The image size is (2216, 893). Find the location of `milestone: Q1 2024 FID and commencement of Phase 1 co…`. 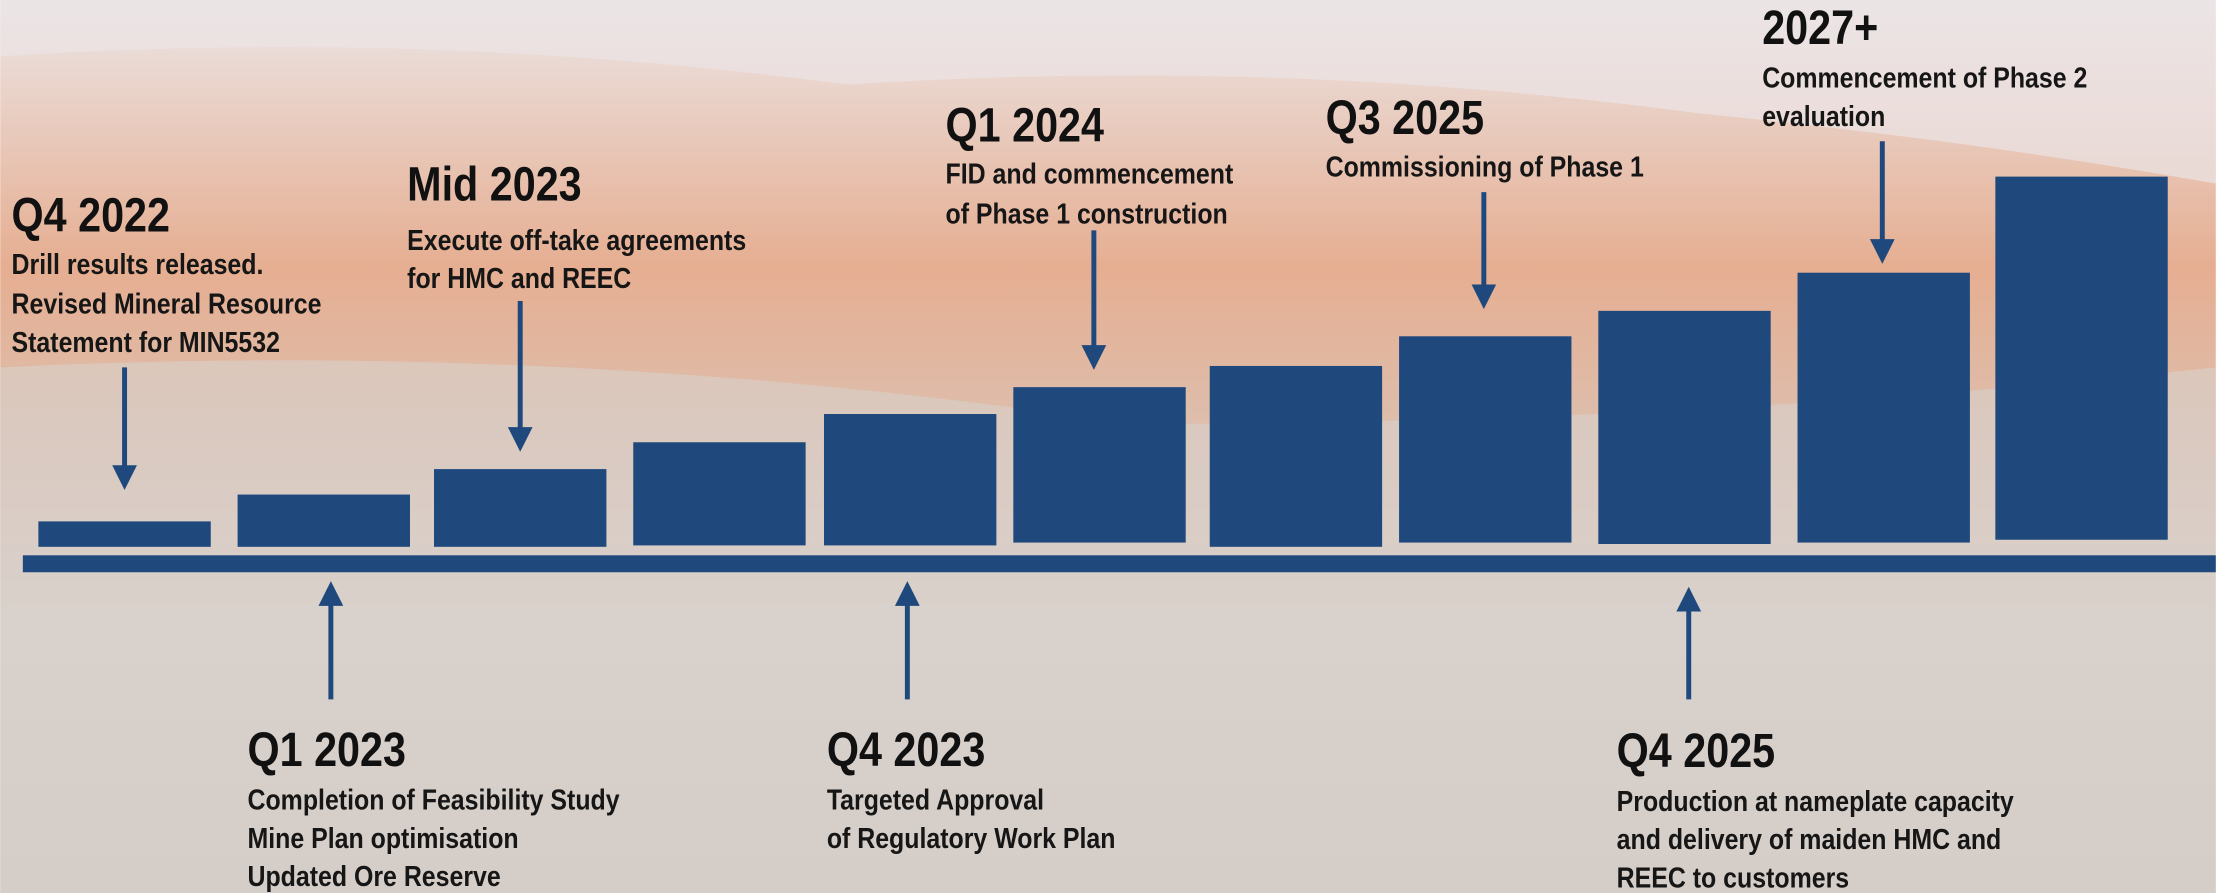

milestone: Q1 2024 FID and commencement of Phase 1 co… is located at coordinates (1090, 234).